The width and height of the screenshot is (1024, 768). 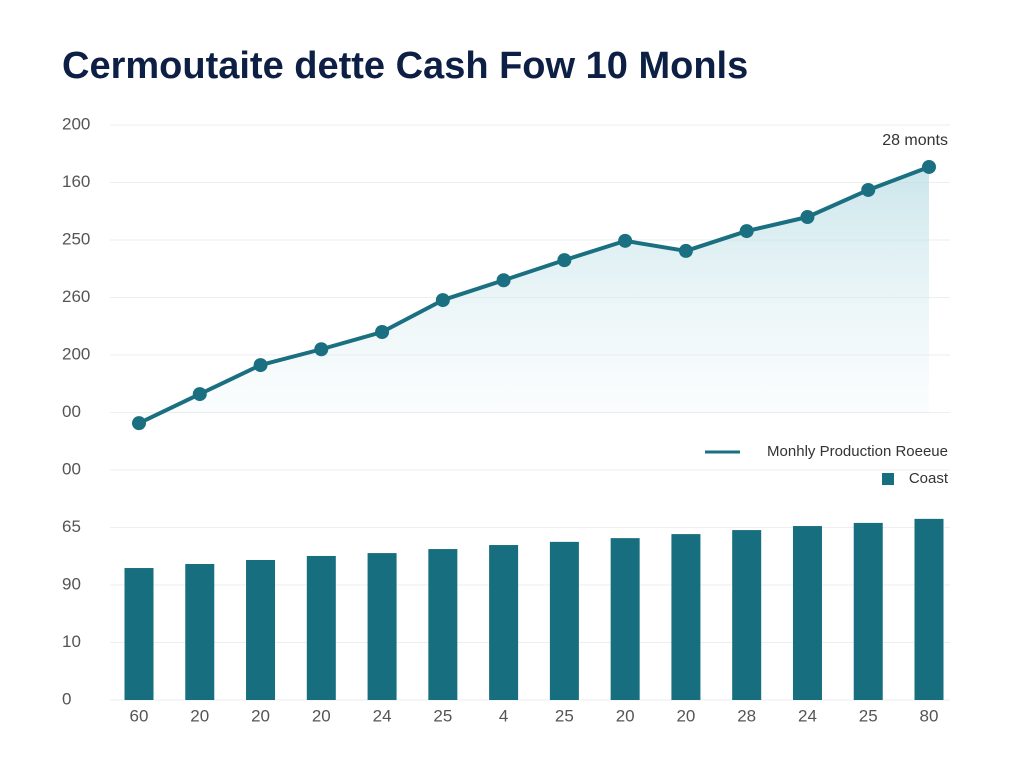 I want to click on chart-title: Cermoutaite dette Cash Fow 10 Monls, so click(x=405, y=66).